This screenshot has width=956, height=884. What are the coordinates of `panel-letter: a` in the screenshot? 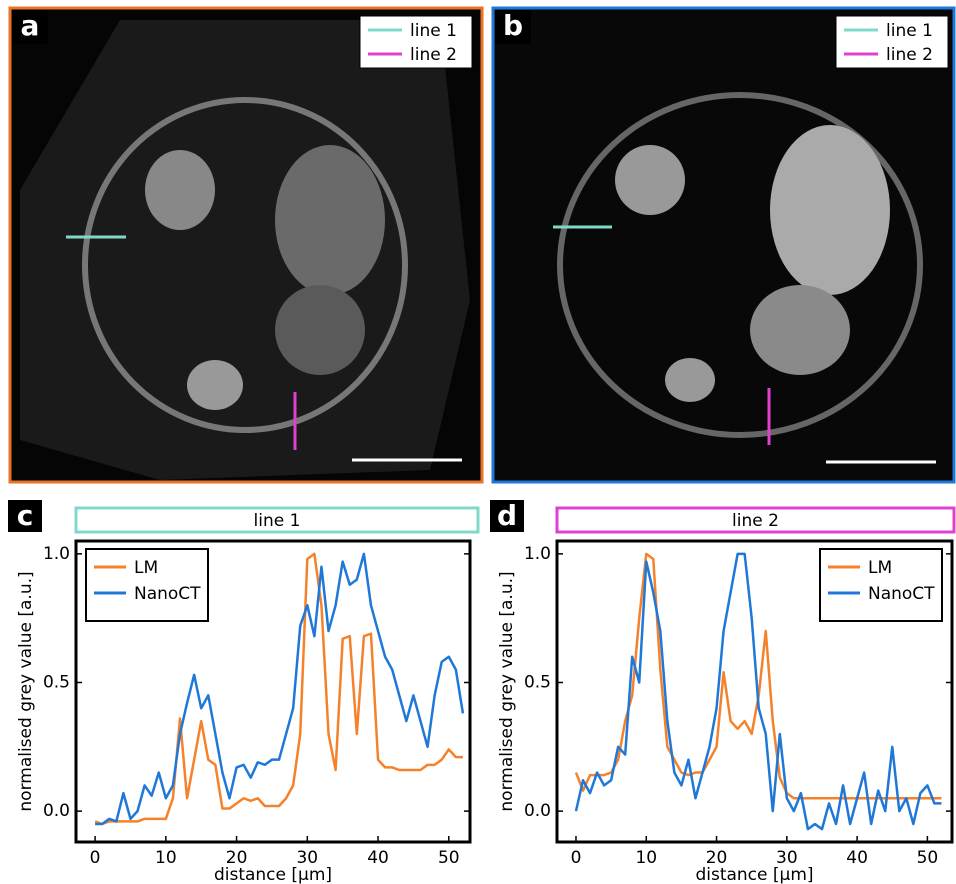 It's located at (30, 25).